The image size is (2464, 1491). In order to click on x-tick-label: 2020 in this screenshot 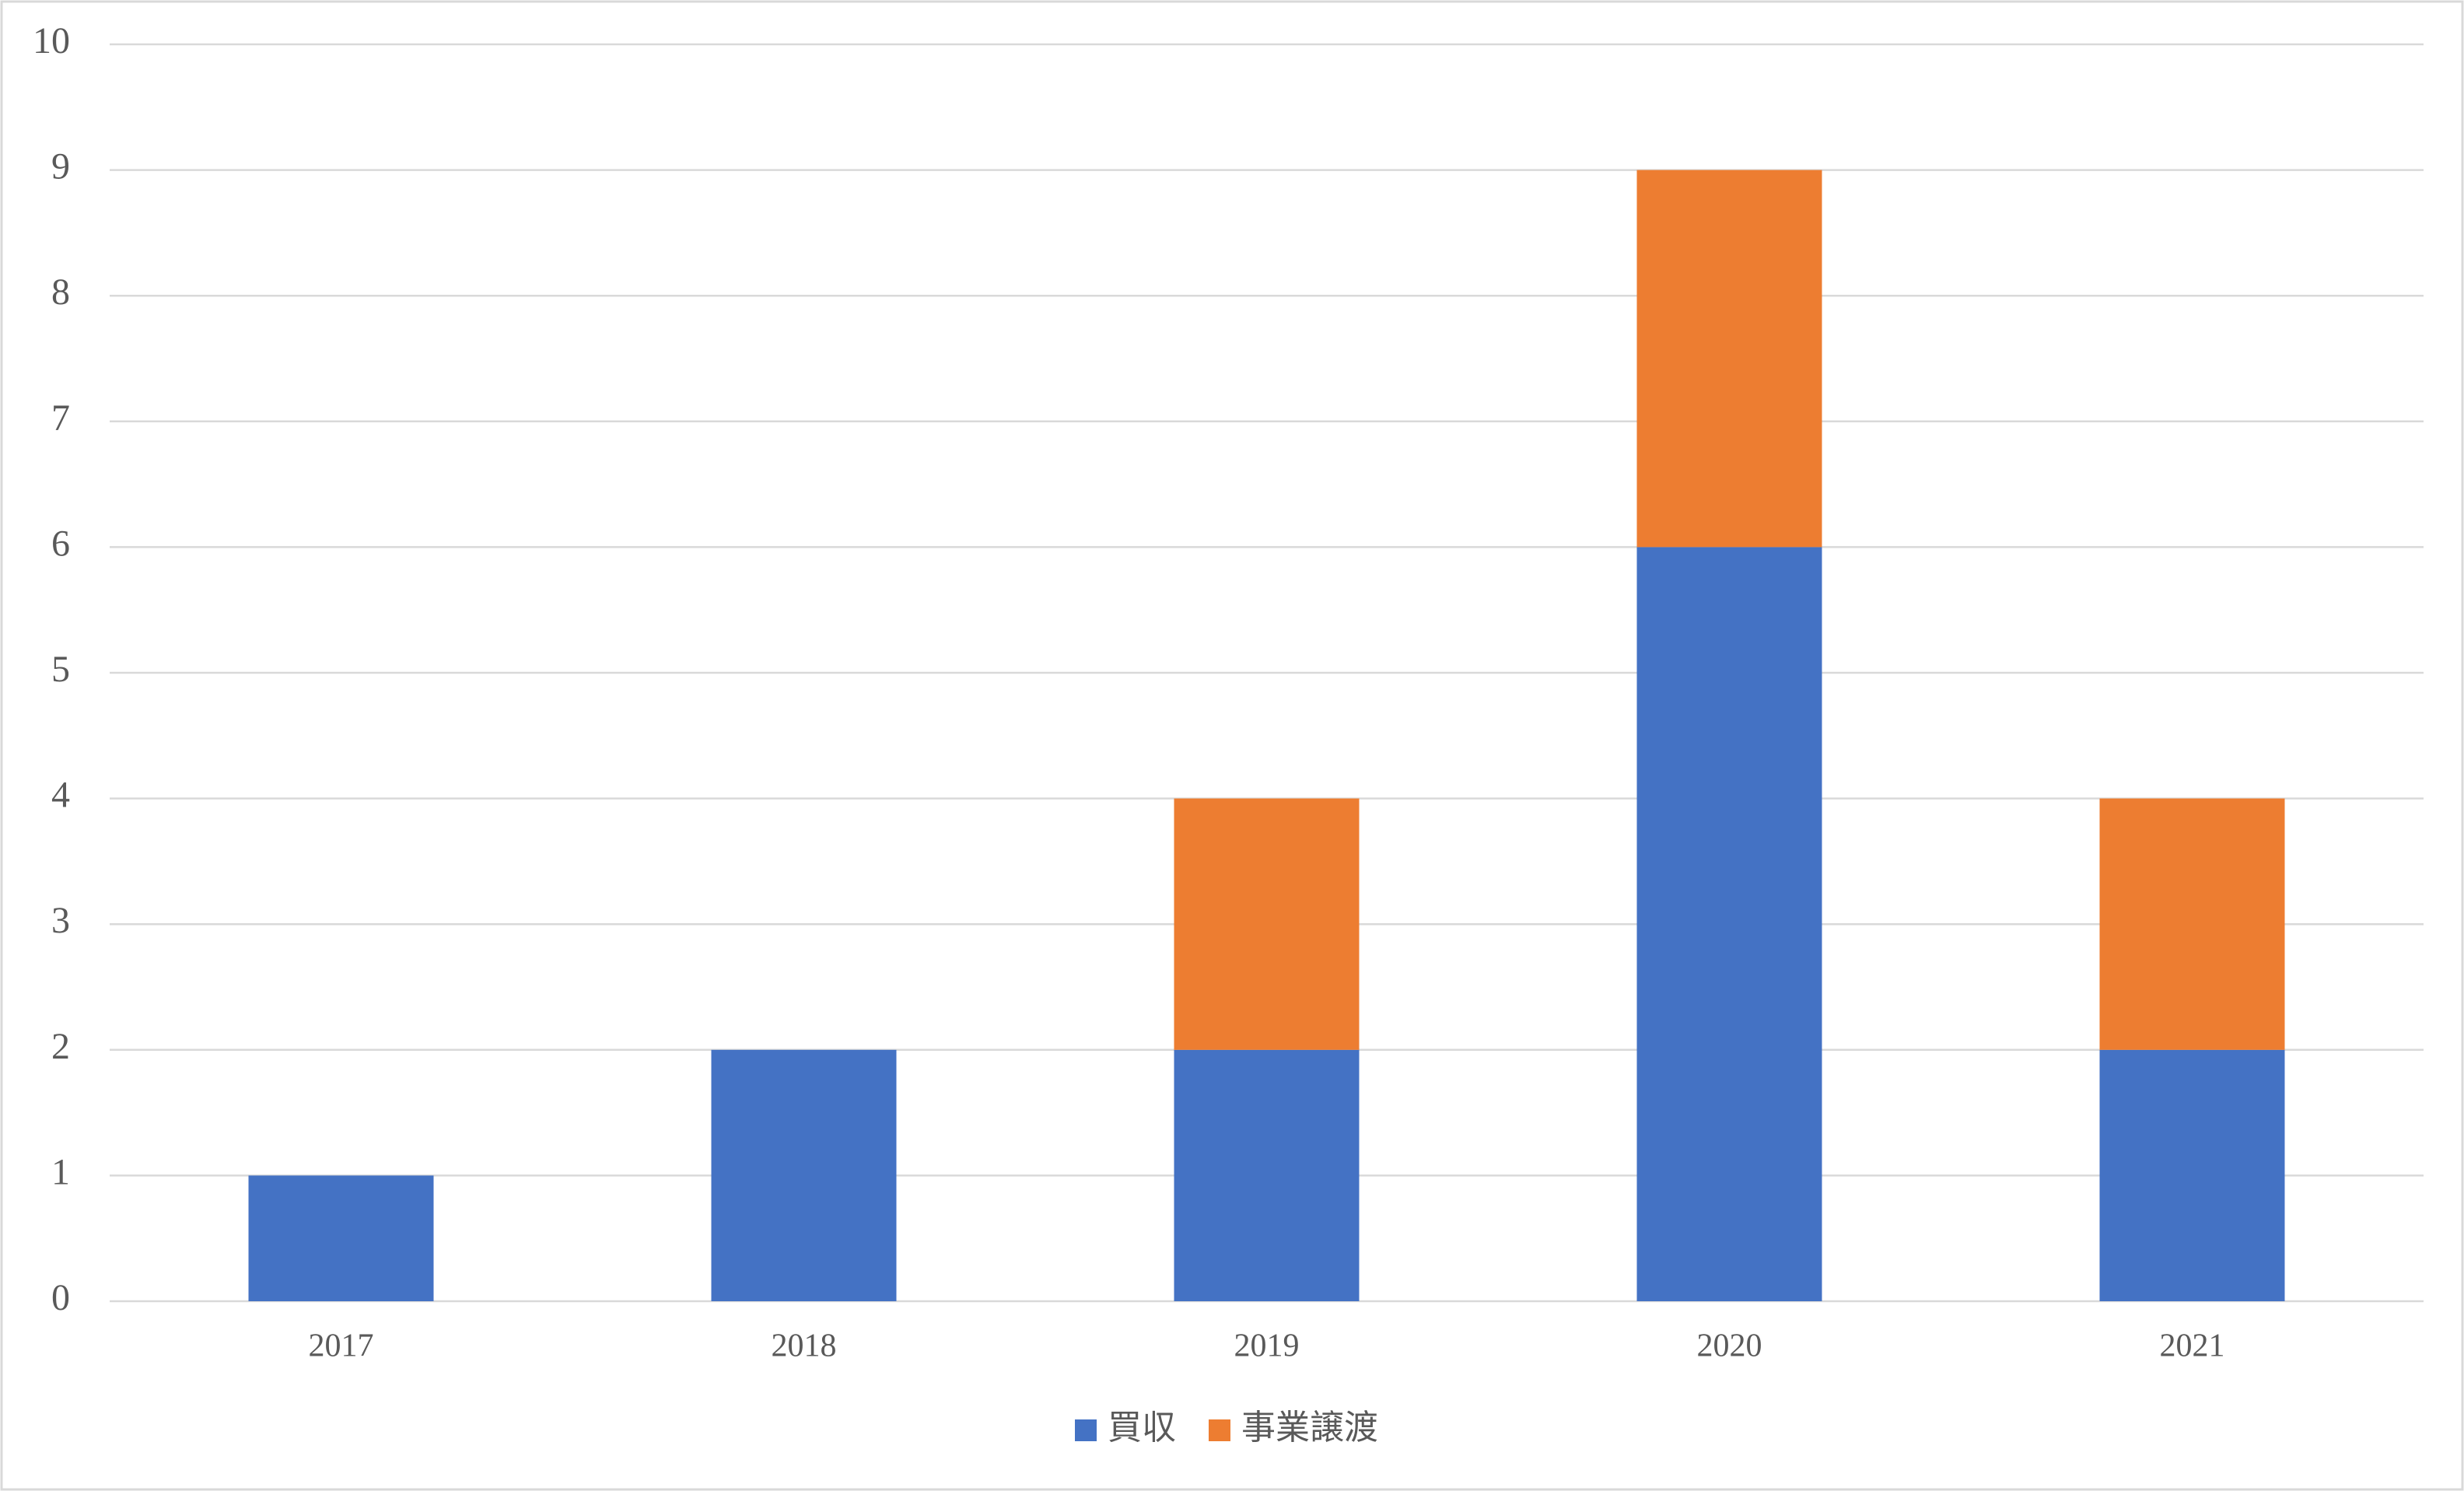, I will do `click(1730, 1346)`.